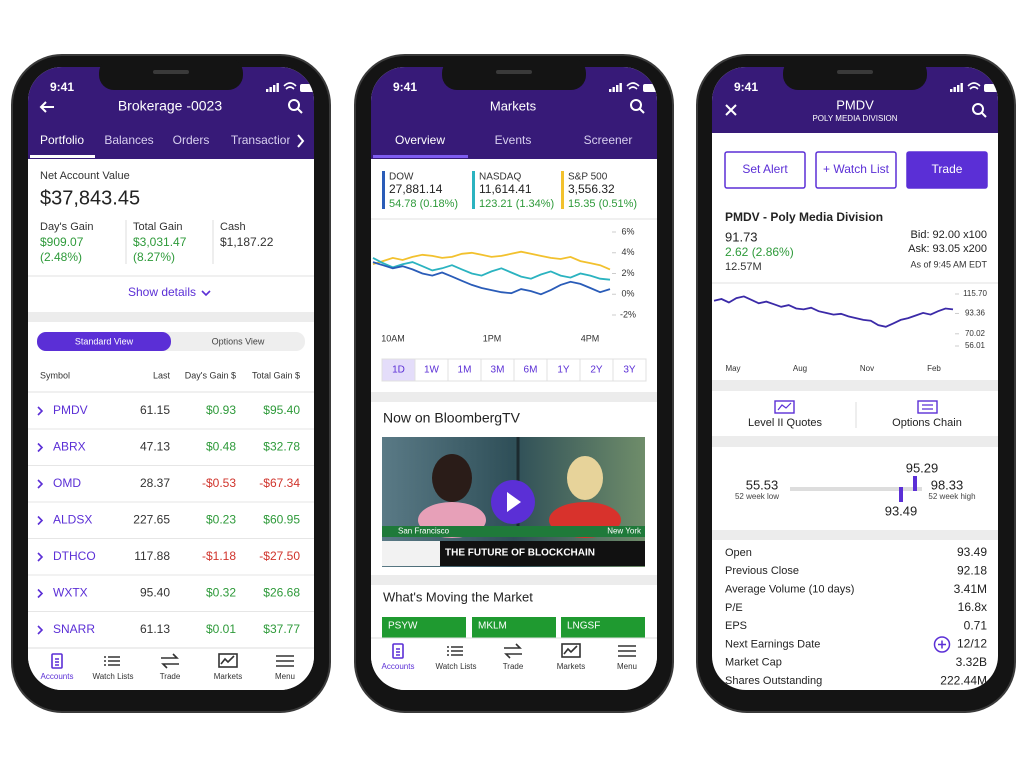  Describe the element at coordinates (70, 593) in the screenshot. I see `symbol: WXTX` at that location.